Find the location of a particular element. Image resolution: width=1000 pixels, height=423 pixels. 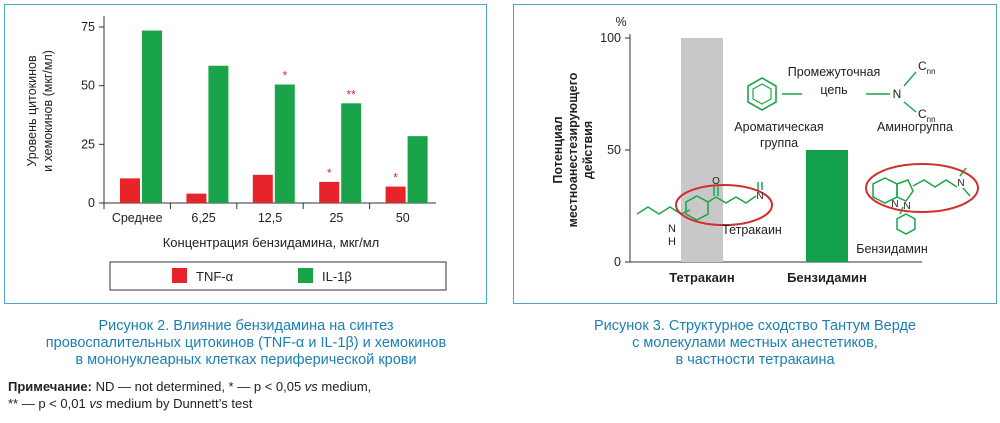

c2-unit-label: % is located at coordinates (620, 22).